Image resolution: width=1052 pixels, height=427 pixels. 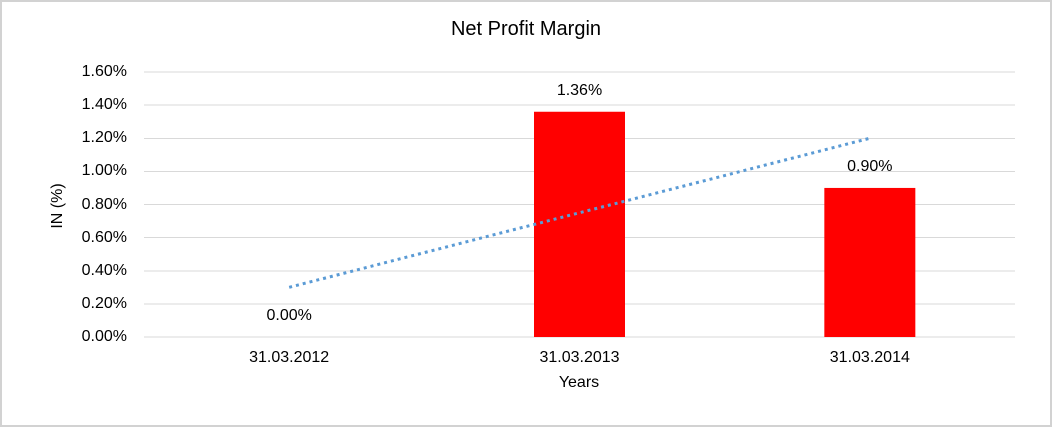 I want to click on y-tick-label: 1.40%, so click(x=104, y=105).